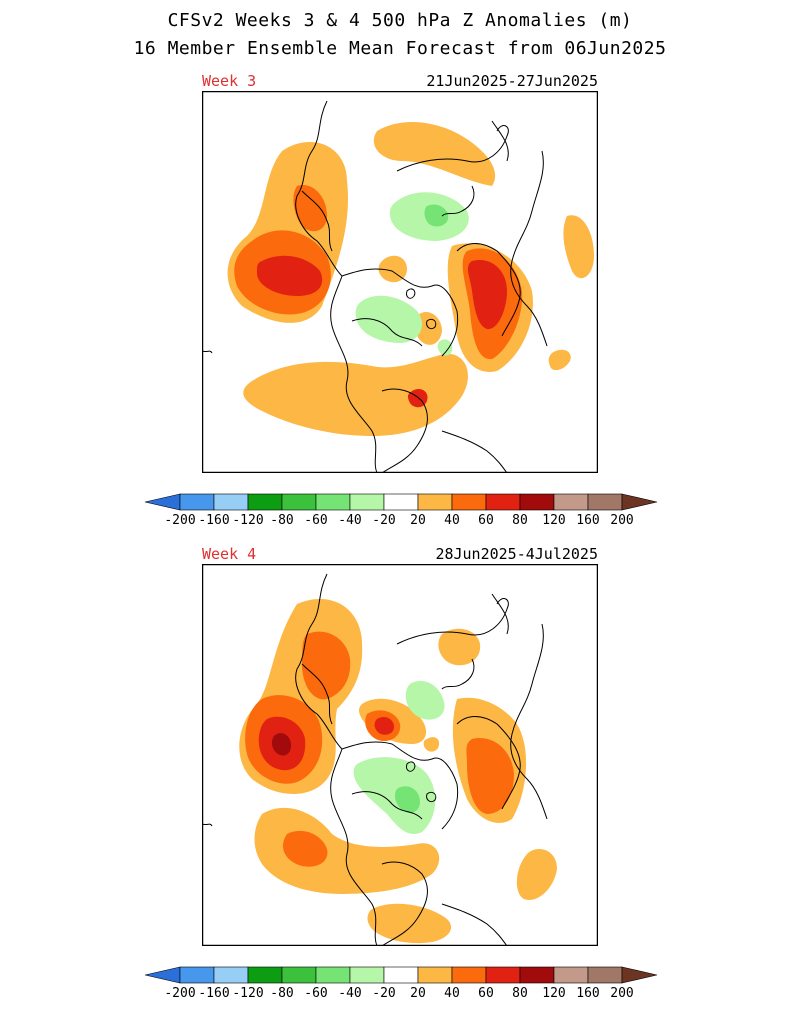  I want to click on anomaly-80-120-region, so click(281, 744).